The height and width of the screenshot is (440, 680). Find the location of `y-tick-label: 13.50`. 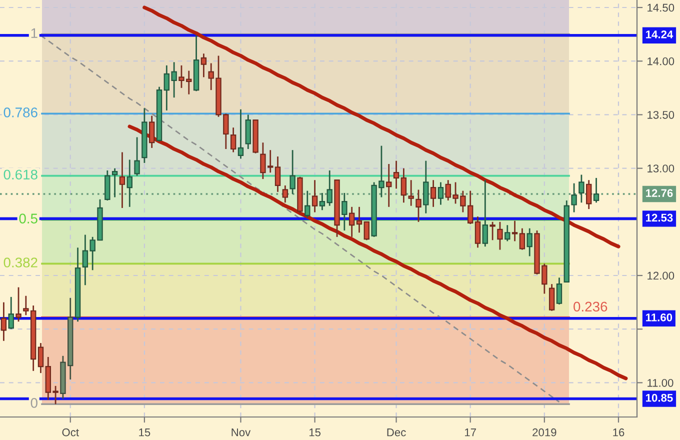

y-tick-label: 13.50 is located at coordinates (661, 114).